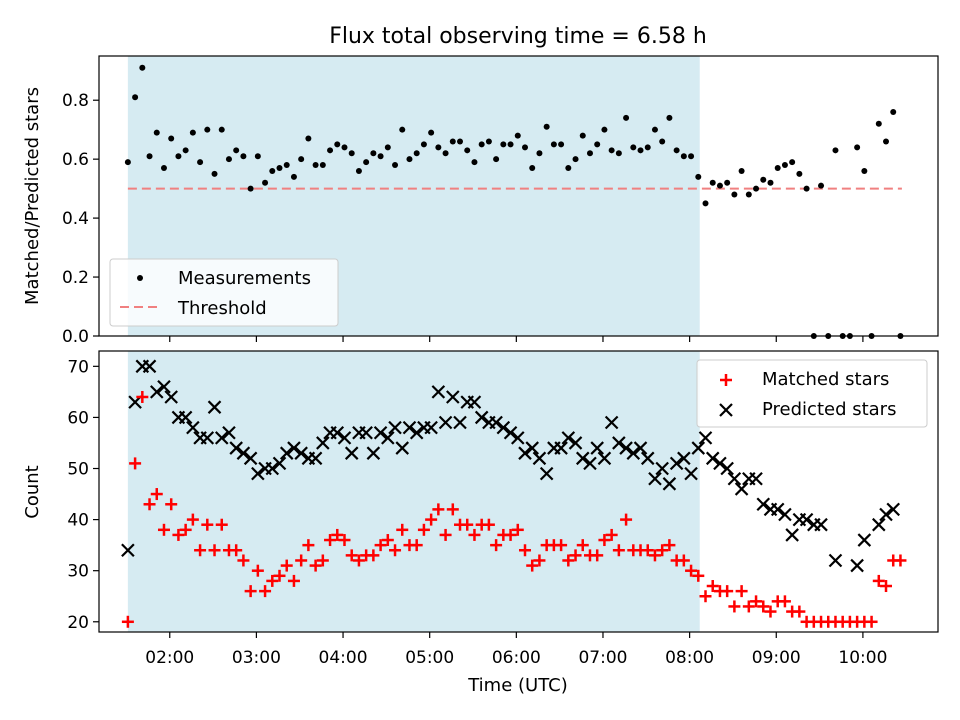 This screenshot has height=720, width=960. I want to click on y-tick-label: 0.6, so click(75, 160).